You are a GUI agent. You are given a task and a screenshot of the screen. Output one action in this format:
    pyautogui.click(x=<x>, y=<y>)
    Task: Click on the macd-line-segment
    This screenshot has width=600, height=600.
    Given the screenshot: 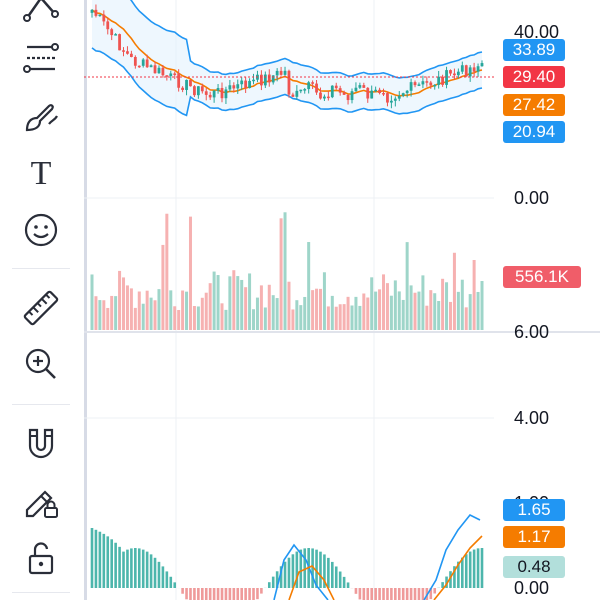 What is the action you would take?
    pyautogui.click(x=301, y=571)
    